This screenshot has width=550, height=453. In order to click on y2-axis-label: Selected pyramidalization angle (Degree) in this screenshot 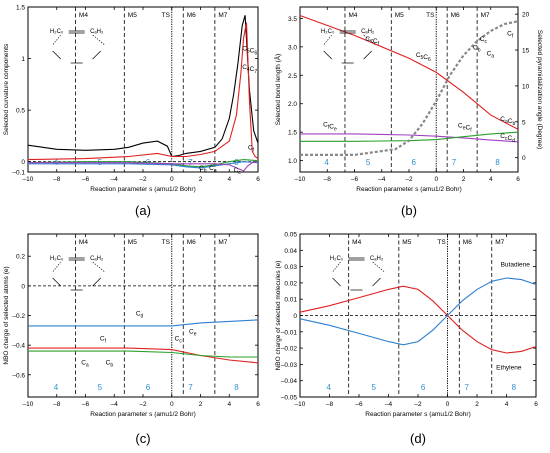, I will do `click(539, 89)`.